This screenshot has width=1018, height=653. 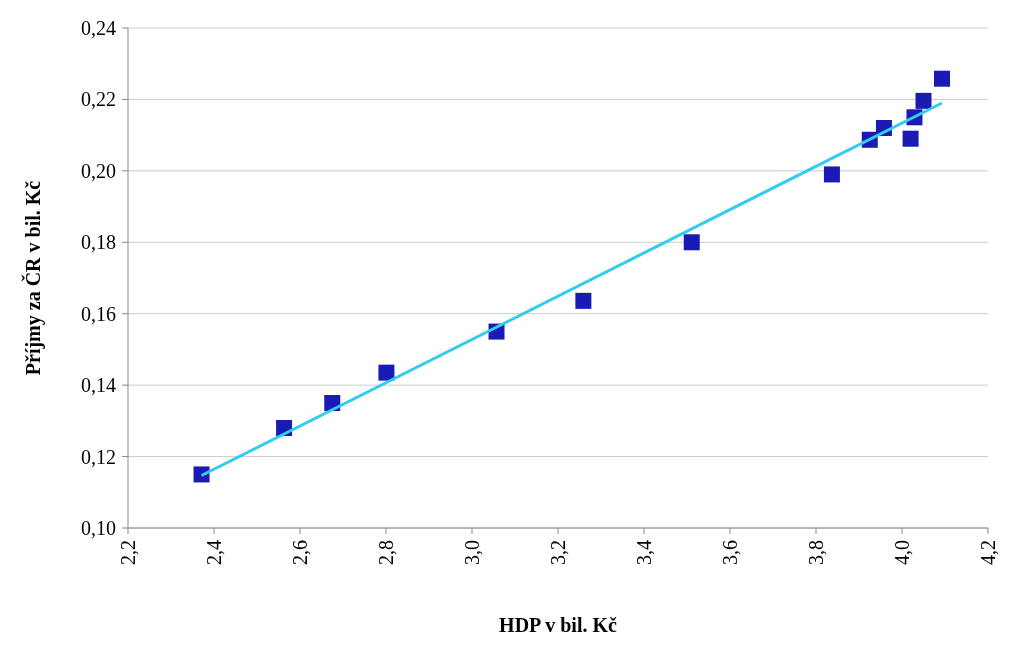 I want to click on y-tick-label: 0,16, so click(x=98, y=313).